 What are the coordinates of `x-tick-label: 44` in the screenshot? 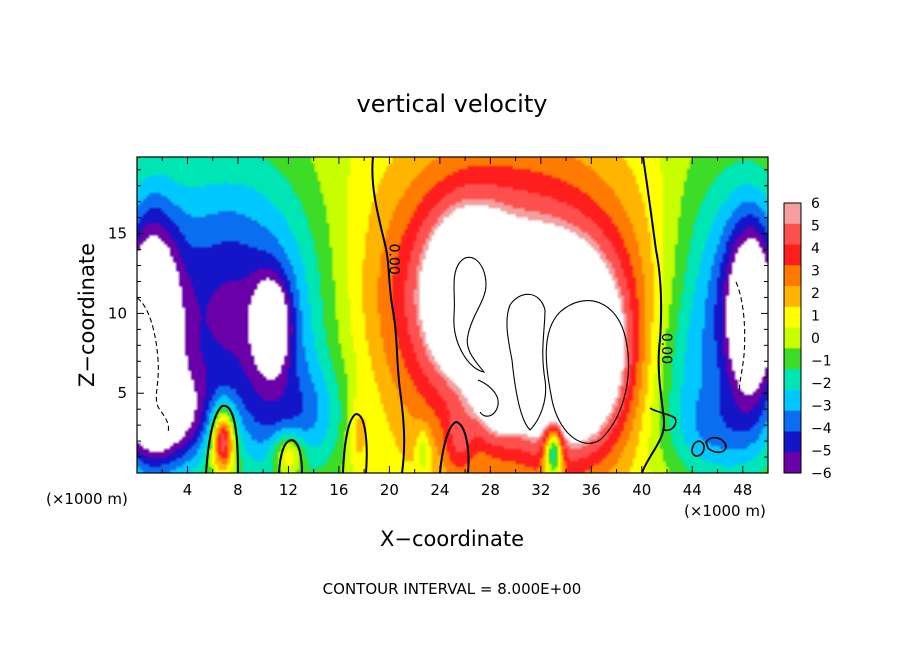 It's located at (692, 490).